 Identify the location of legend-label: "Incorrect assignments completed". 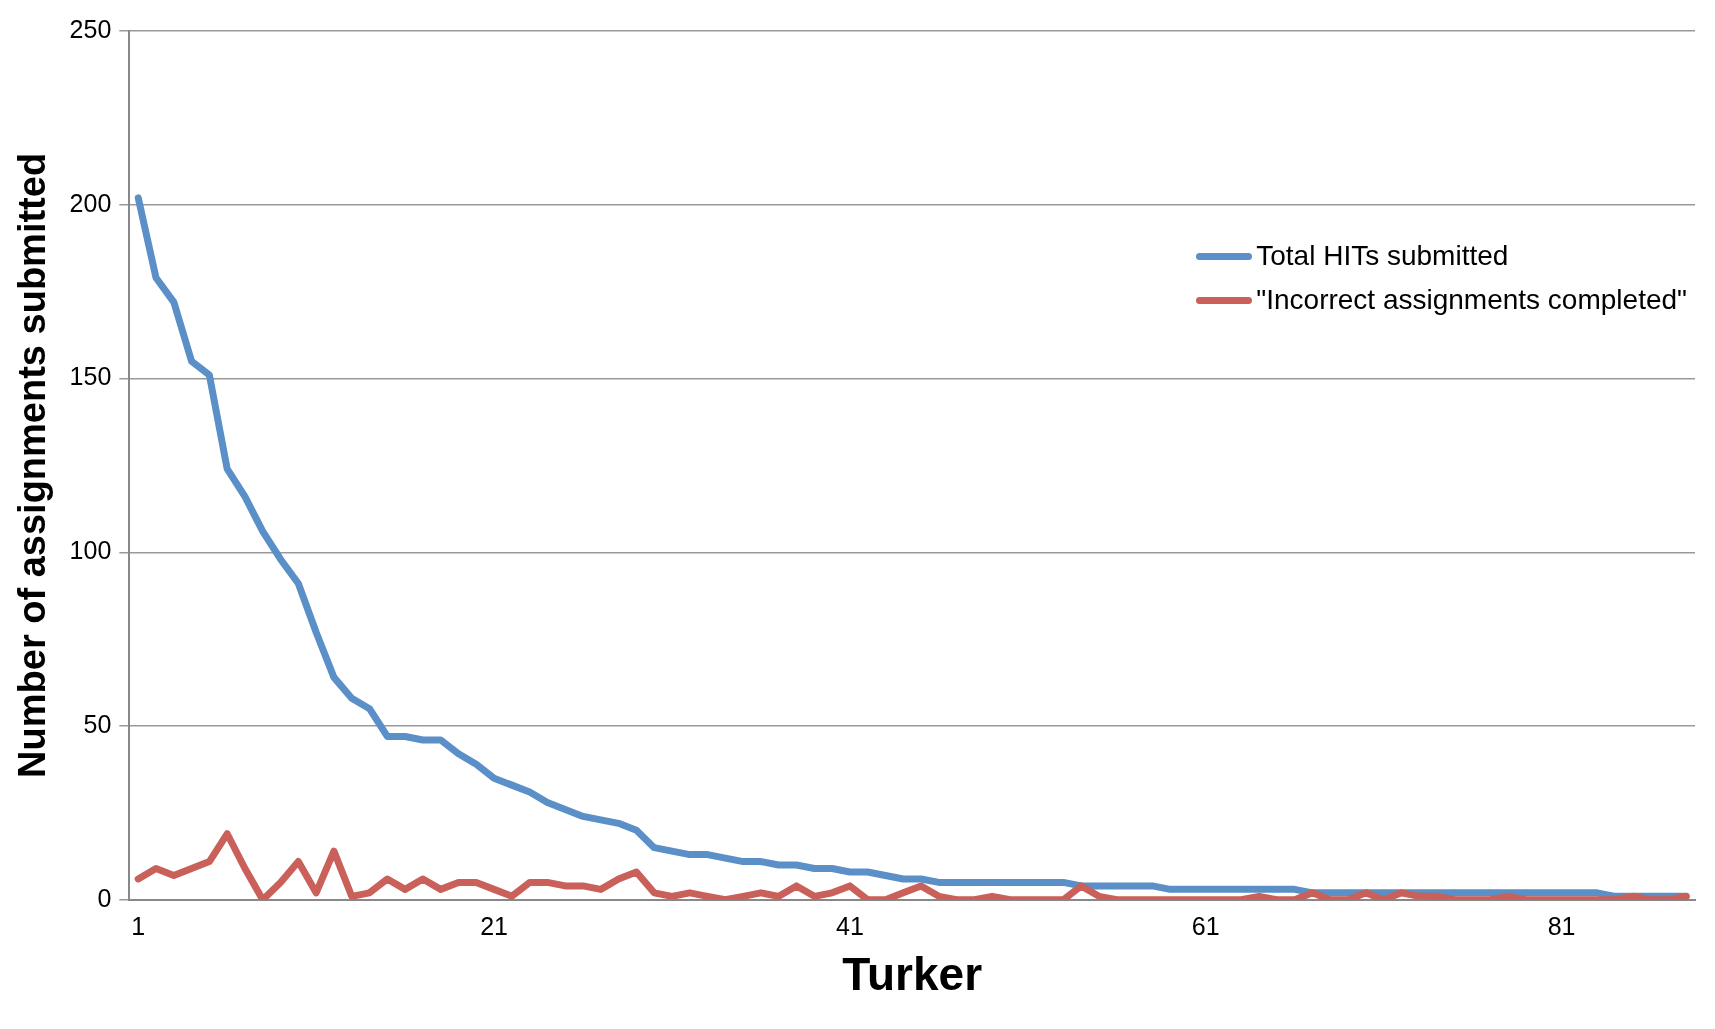
(1471, 300).